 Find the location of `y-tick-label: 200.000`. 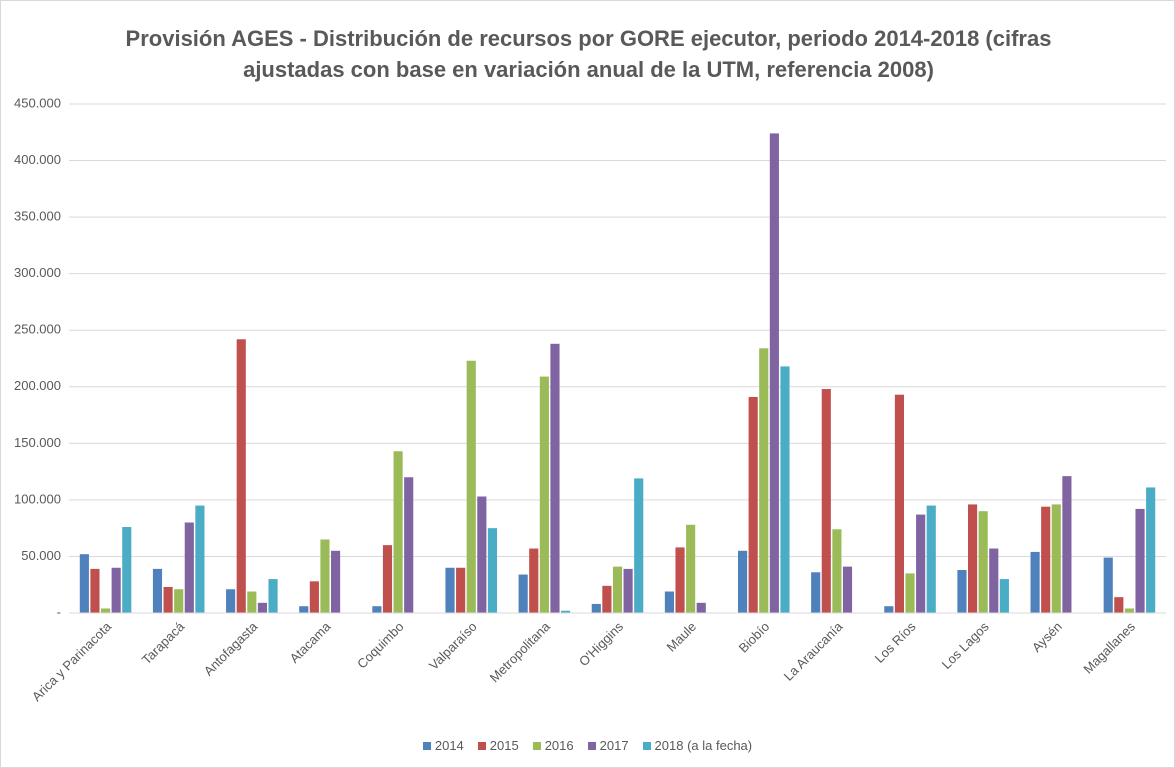

y-tick-label: 200.000 is located at coordinates (37, 385).